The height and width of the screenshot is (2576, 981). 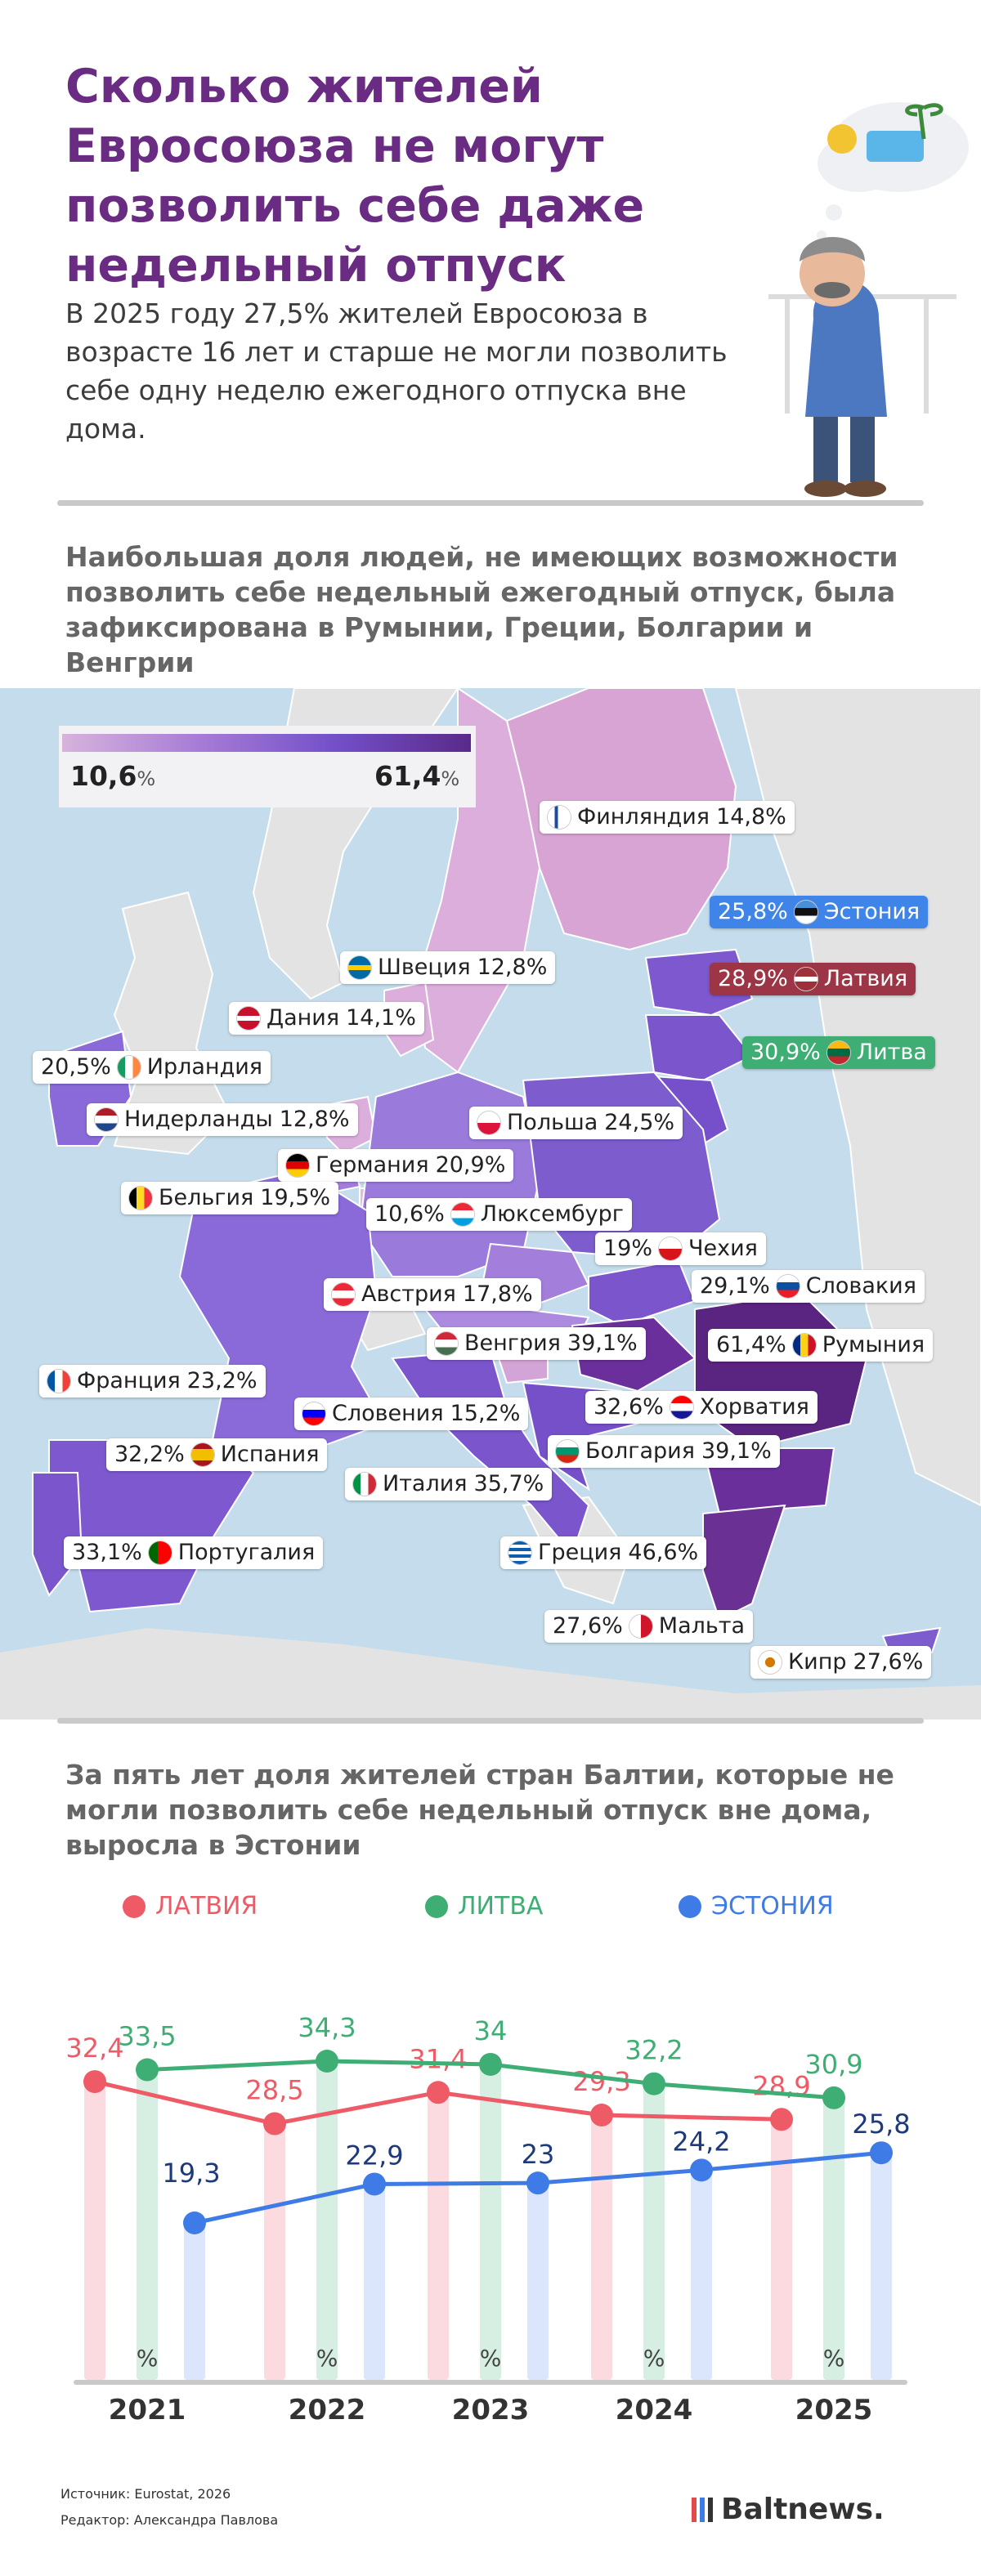 I want to click on finland-flag-icon, so click(x=559, y=817).